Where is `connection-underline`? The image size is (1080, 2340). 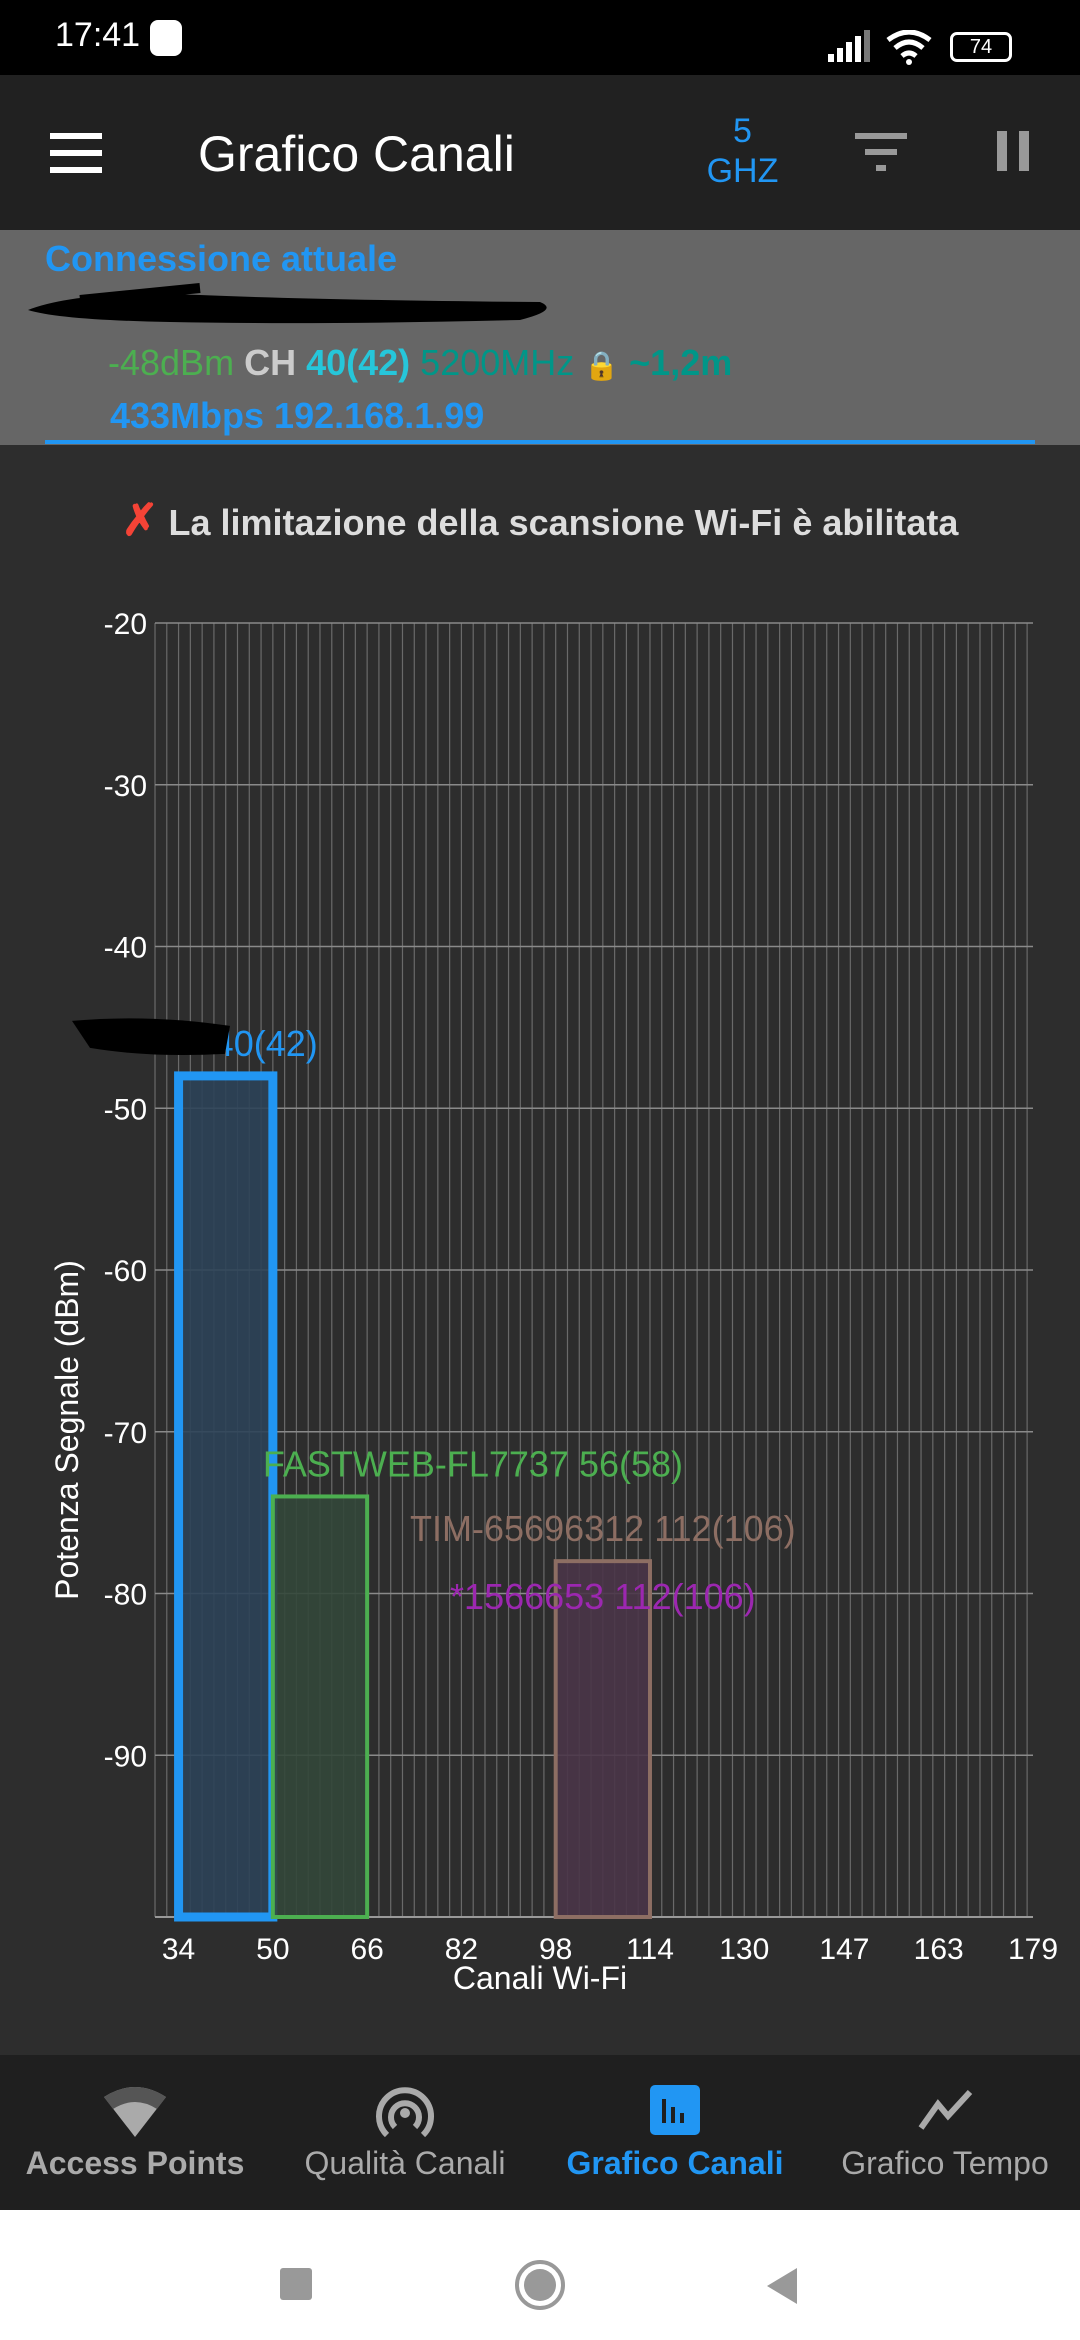 connection-underline is located at coordinates (540, 442).